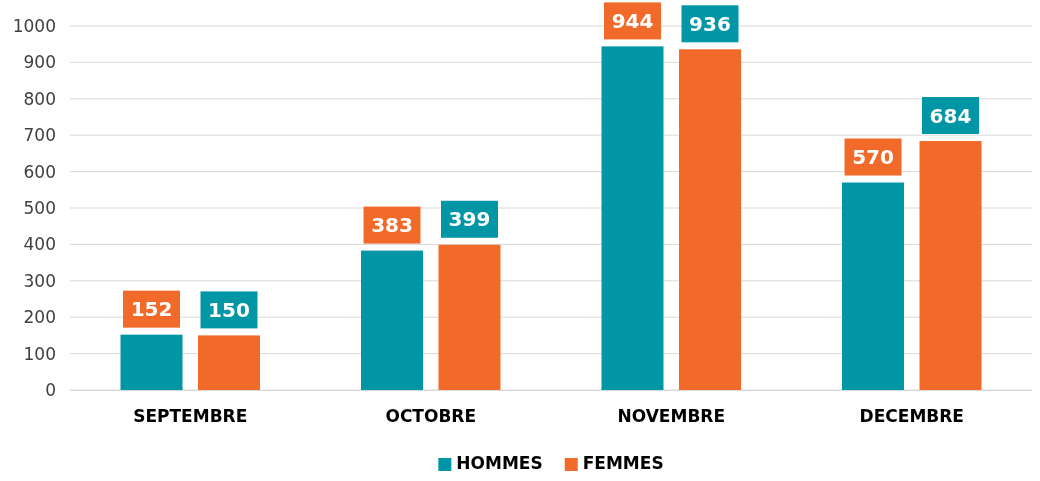 The height and width of the screenshot is (481, 1040). I want to click on y-tick-label: 300, so click(39, 280).